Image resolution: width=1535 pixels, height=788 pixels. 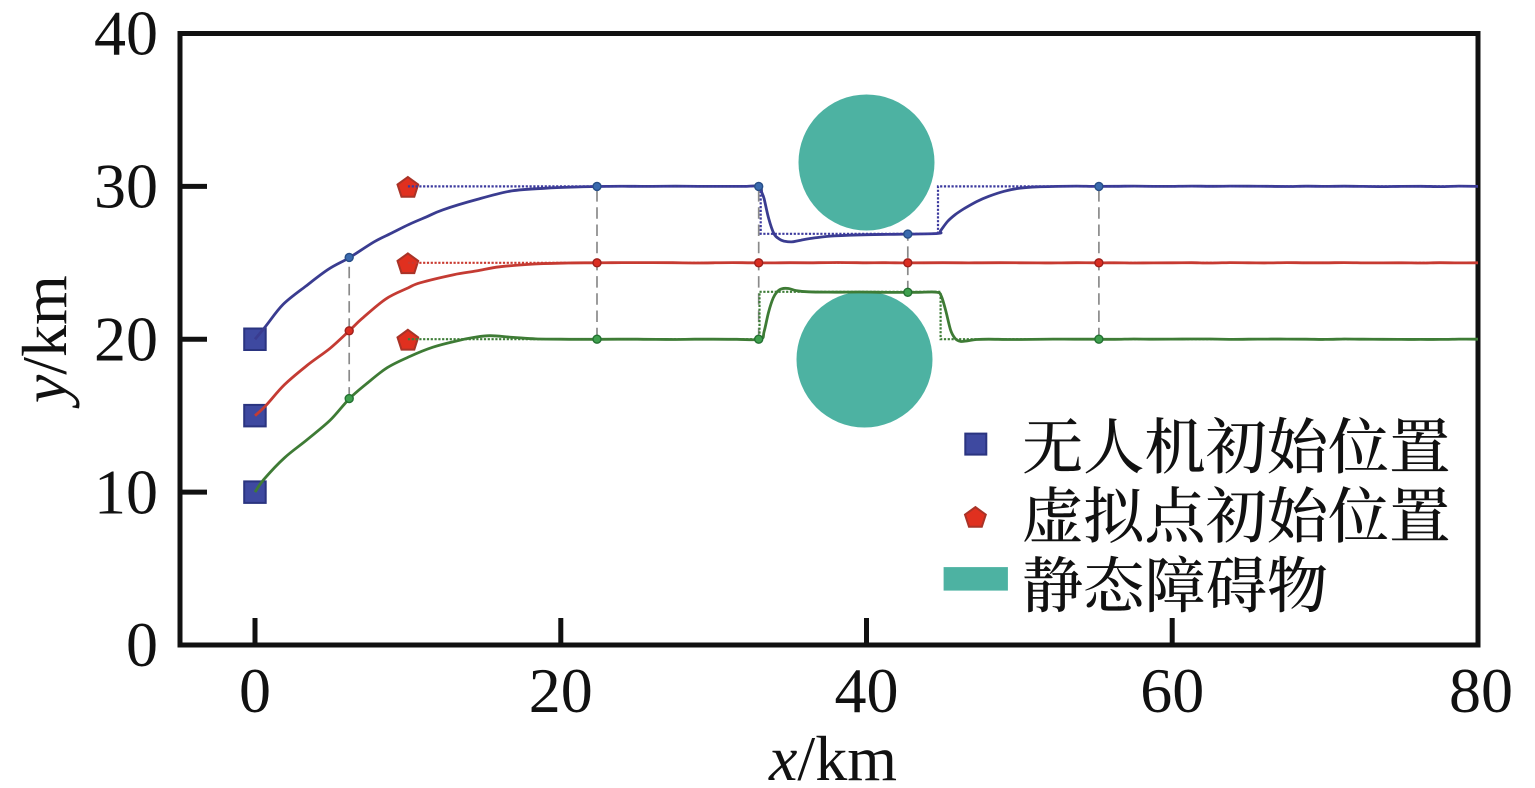 What do you see at coordinates (126, 186) in the screenshot?
I see `svg-text: 30` at bounding box center [126, 186].